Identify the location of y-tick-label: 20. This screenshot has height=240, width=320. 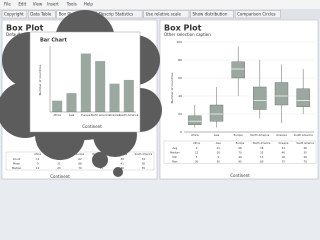
(180, 114).